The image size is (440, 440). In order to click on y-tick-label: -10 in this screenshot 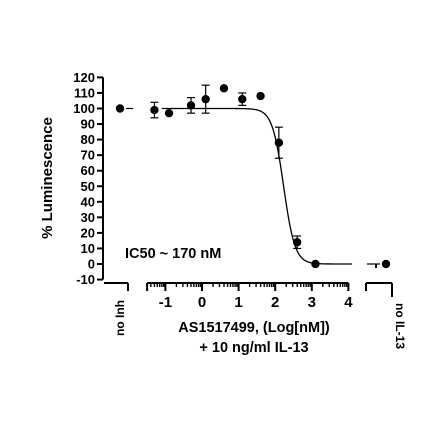, I will do `click(85, 279)`.